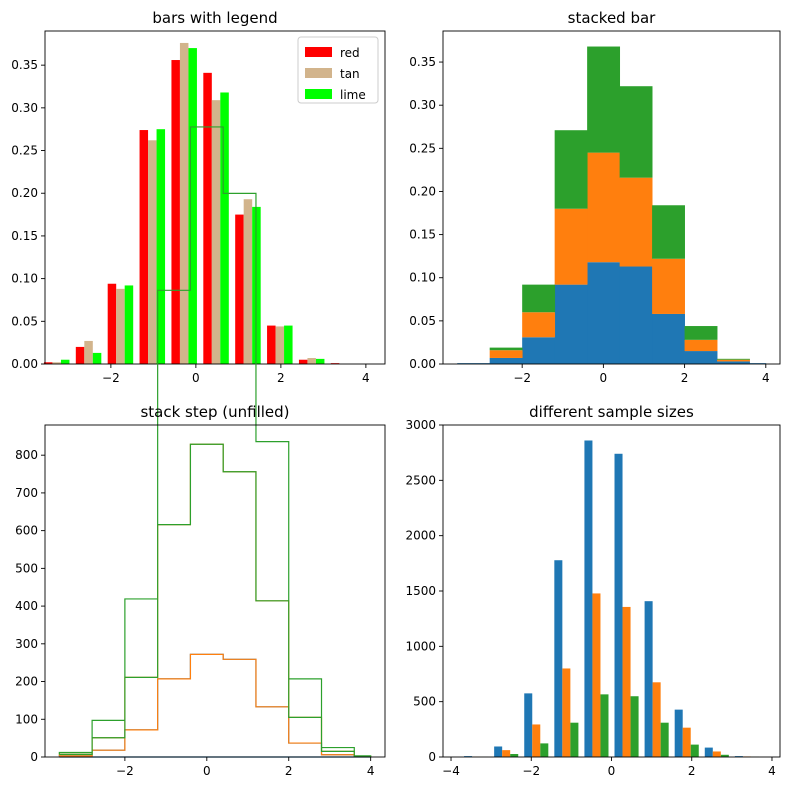 This screenshot has height=790, width=790. I want to click on bar-s1-bin2, so click(80, 355).